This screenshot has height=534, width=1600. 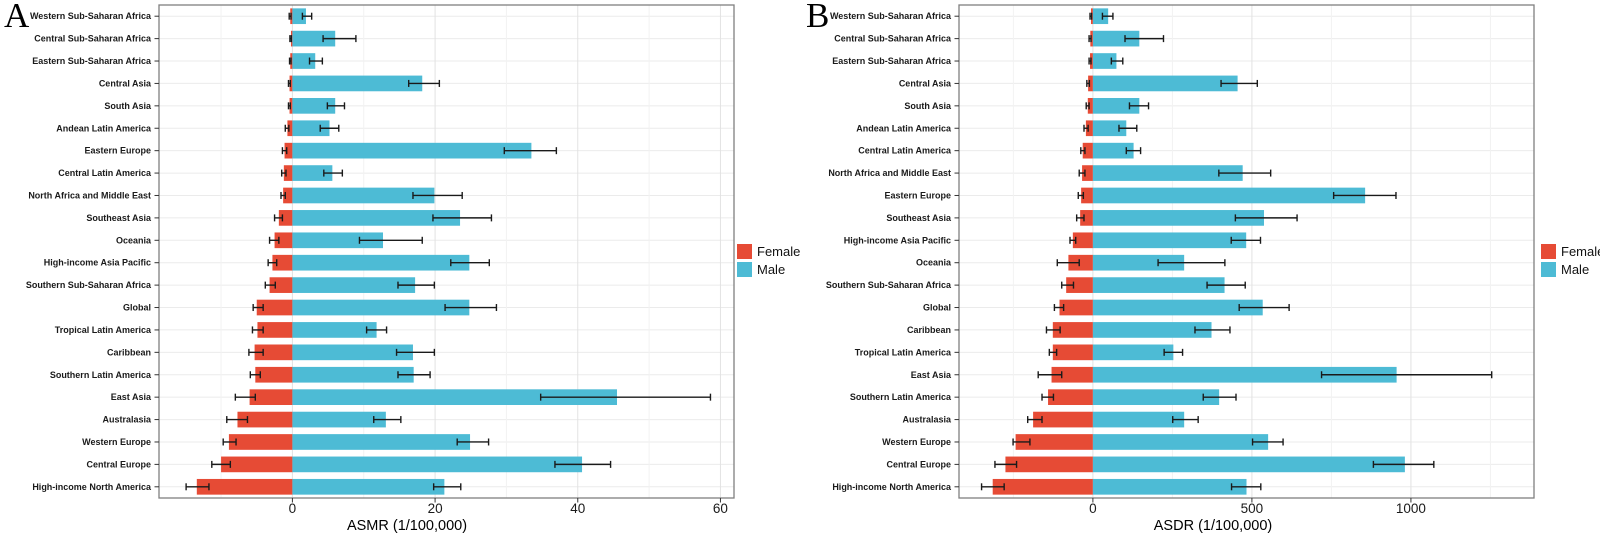 What do you see at coordinates (931, 375) in the screenshot?
I see `region-tick-label: East Asia` at bounding box center [931, 375].